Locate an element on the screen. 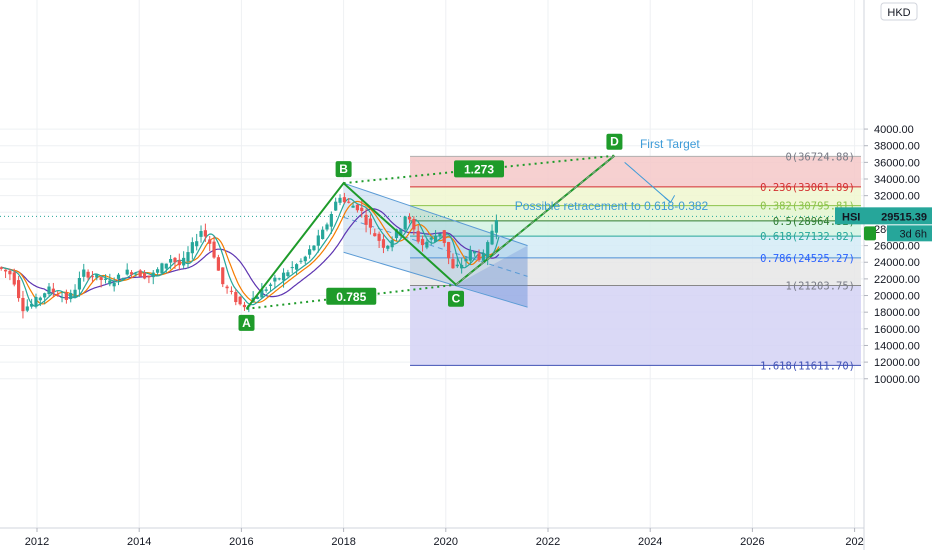  y-tick-label: 34000.00 is located at coordinates (897, 180).